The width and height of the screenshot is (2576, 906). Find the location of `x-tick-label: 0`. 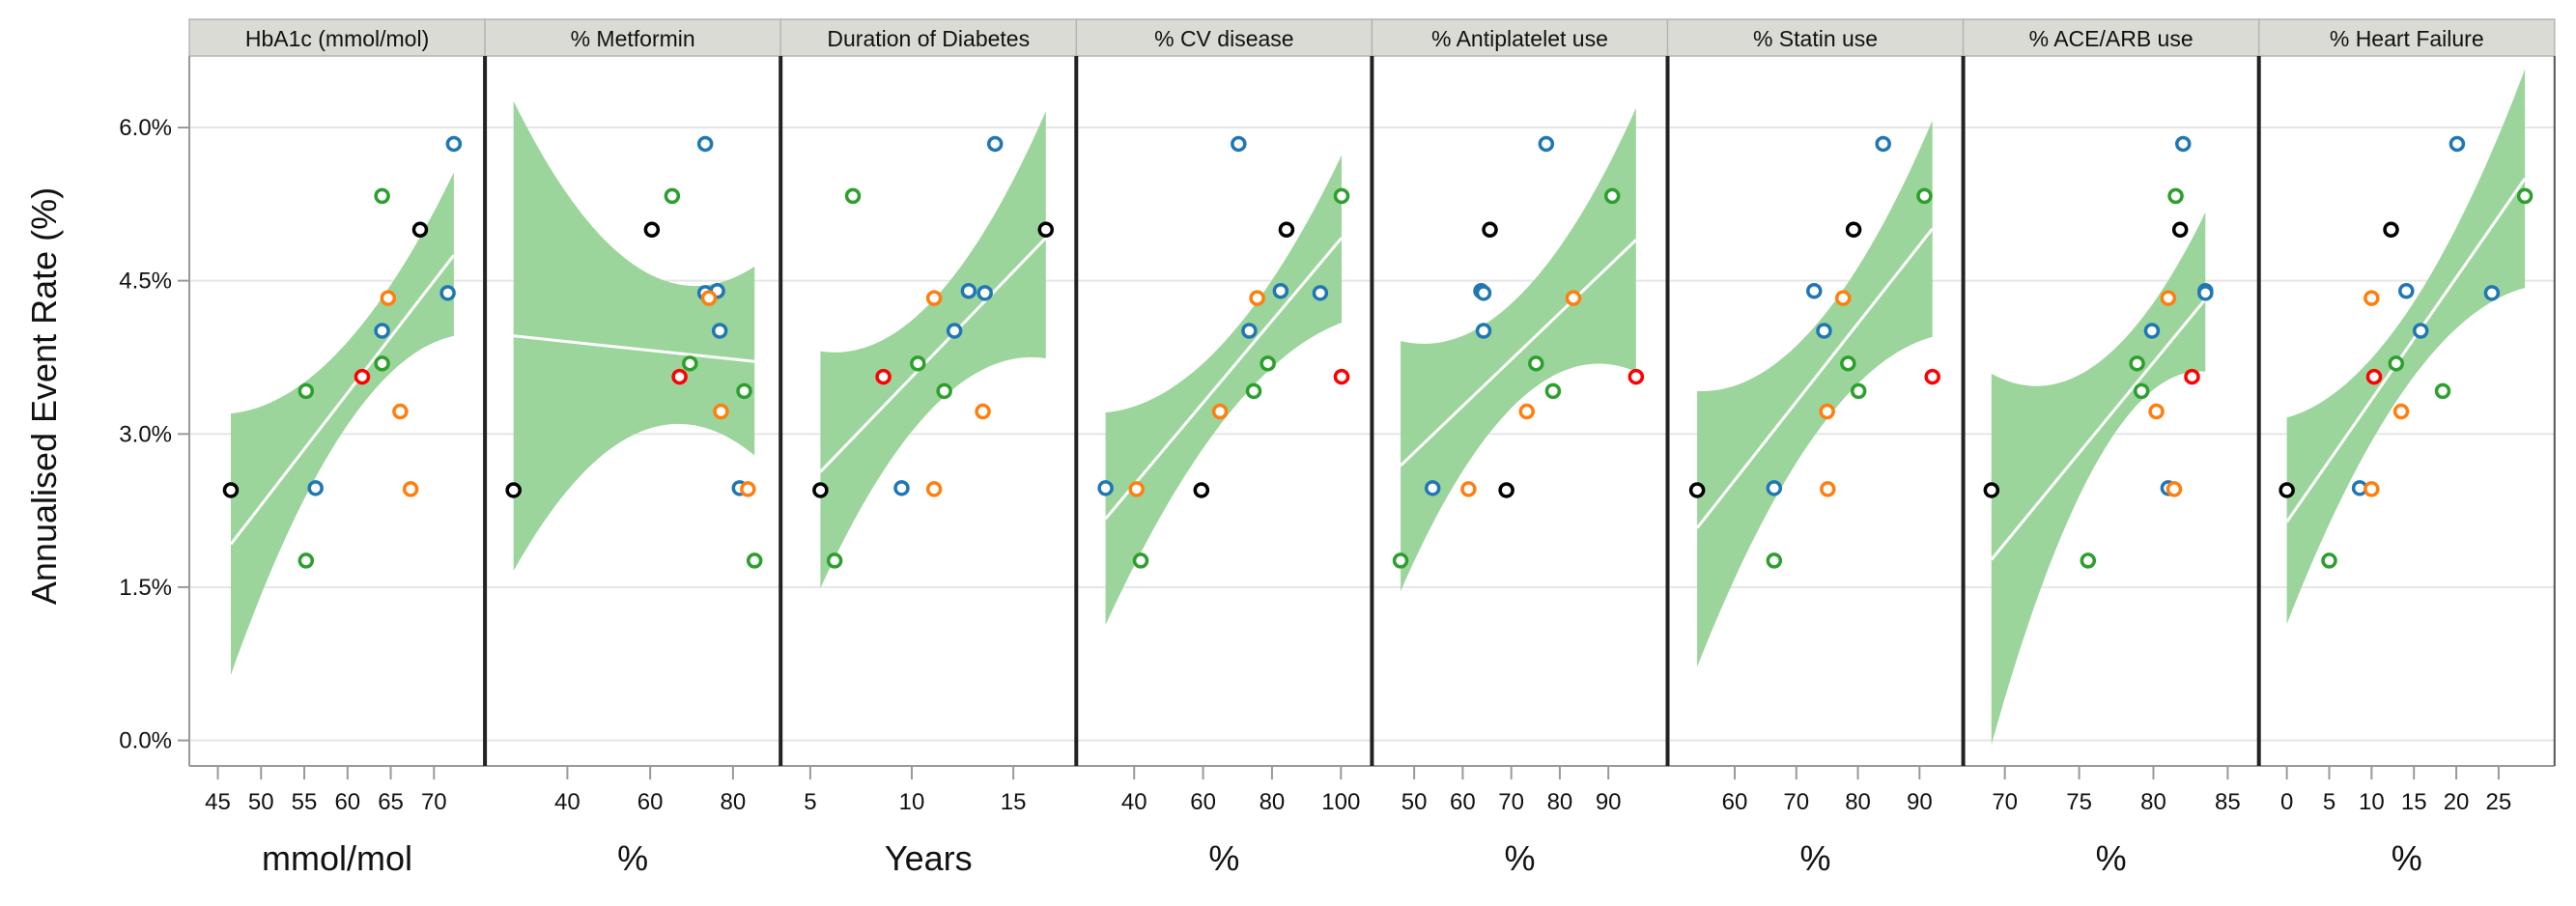

x-tick-label: 0 is located at coordinates (2286, 802).